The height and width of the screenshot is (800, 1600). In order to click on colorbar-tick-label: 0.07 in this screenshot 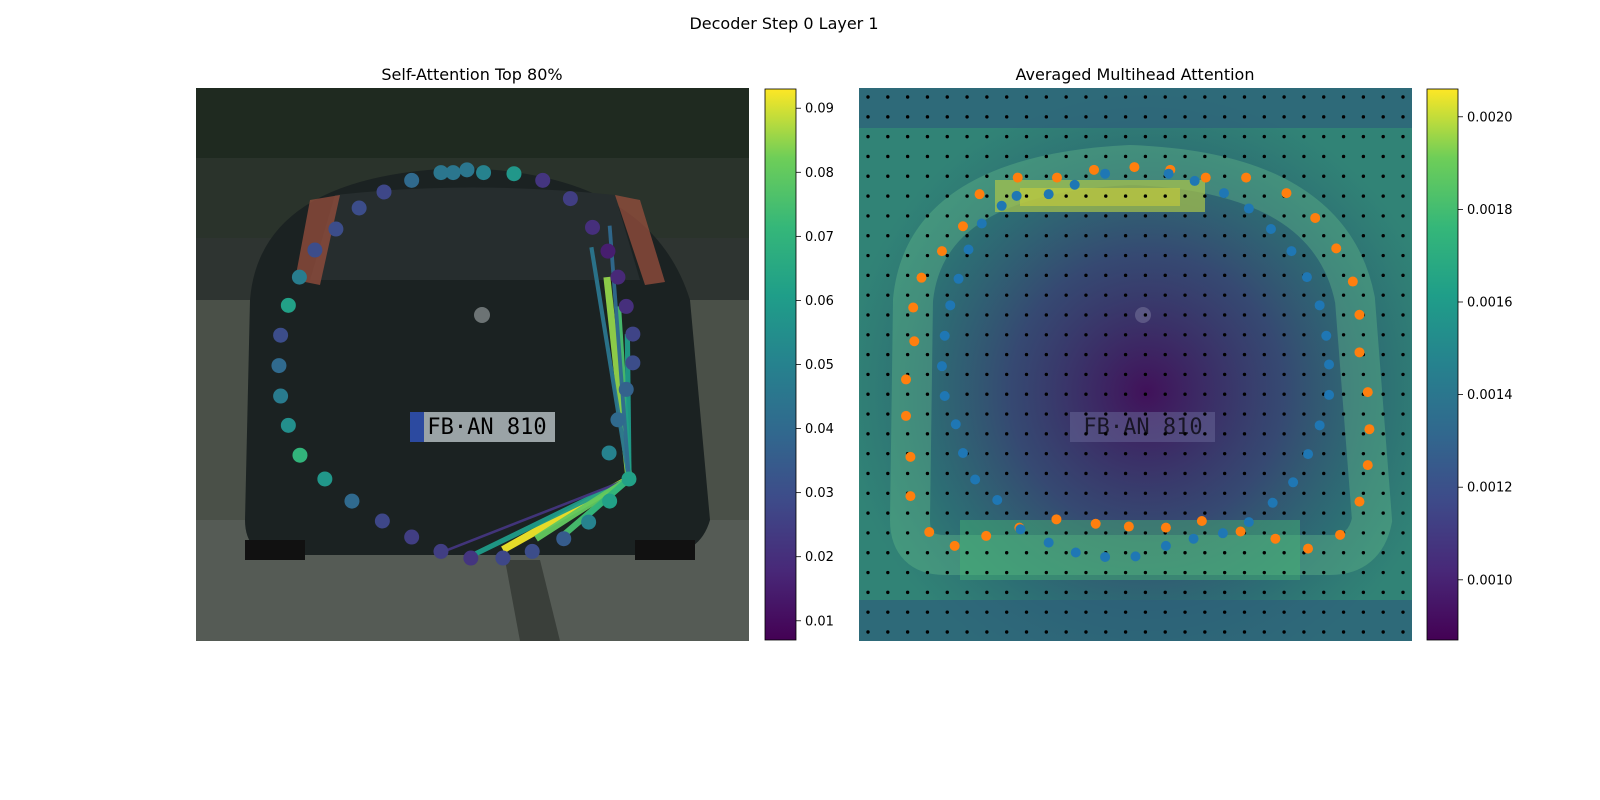, I will do `click(819, 237)`.